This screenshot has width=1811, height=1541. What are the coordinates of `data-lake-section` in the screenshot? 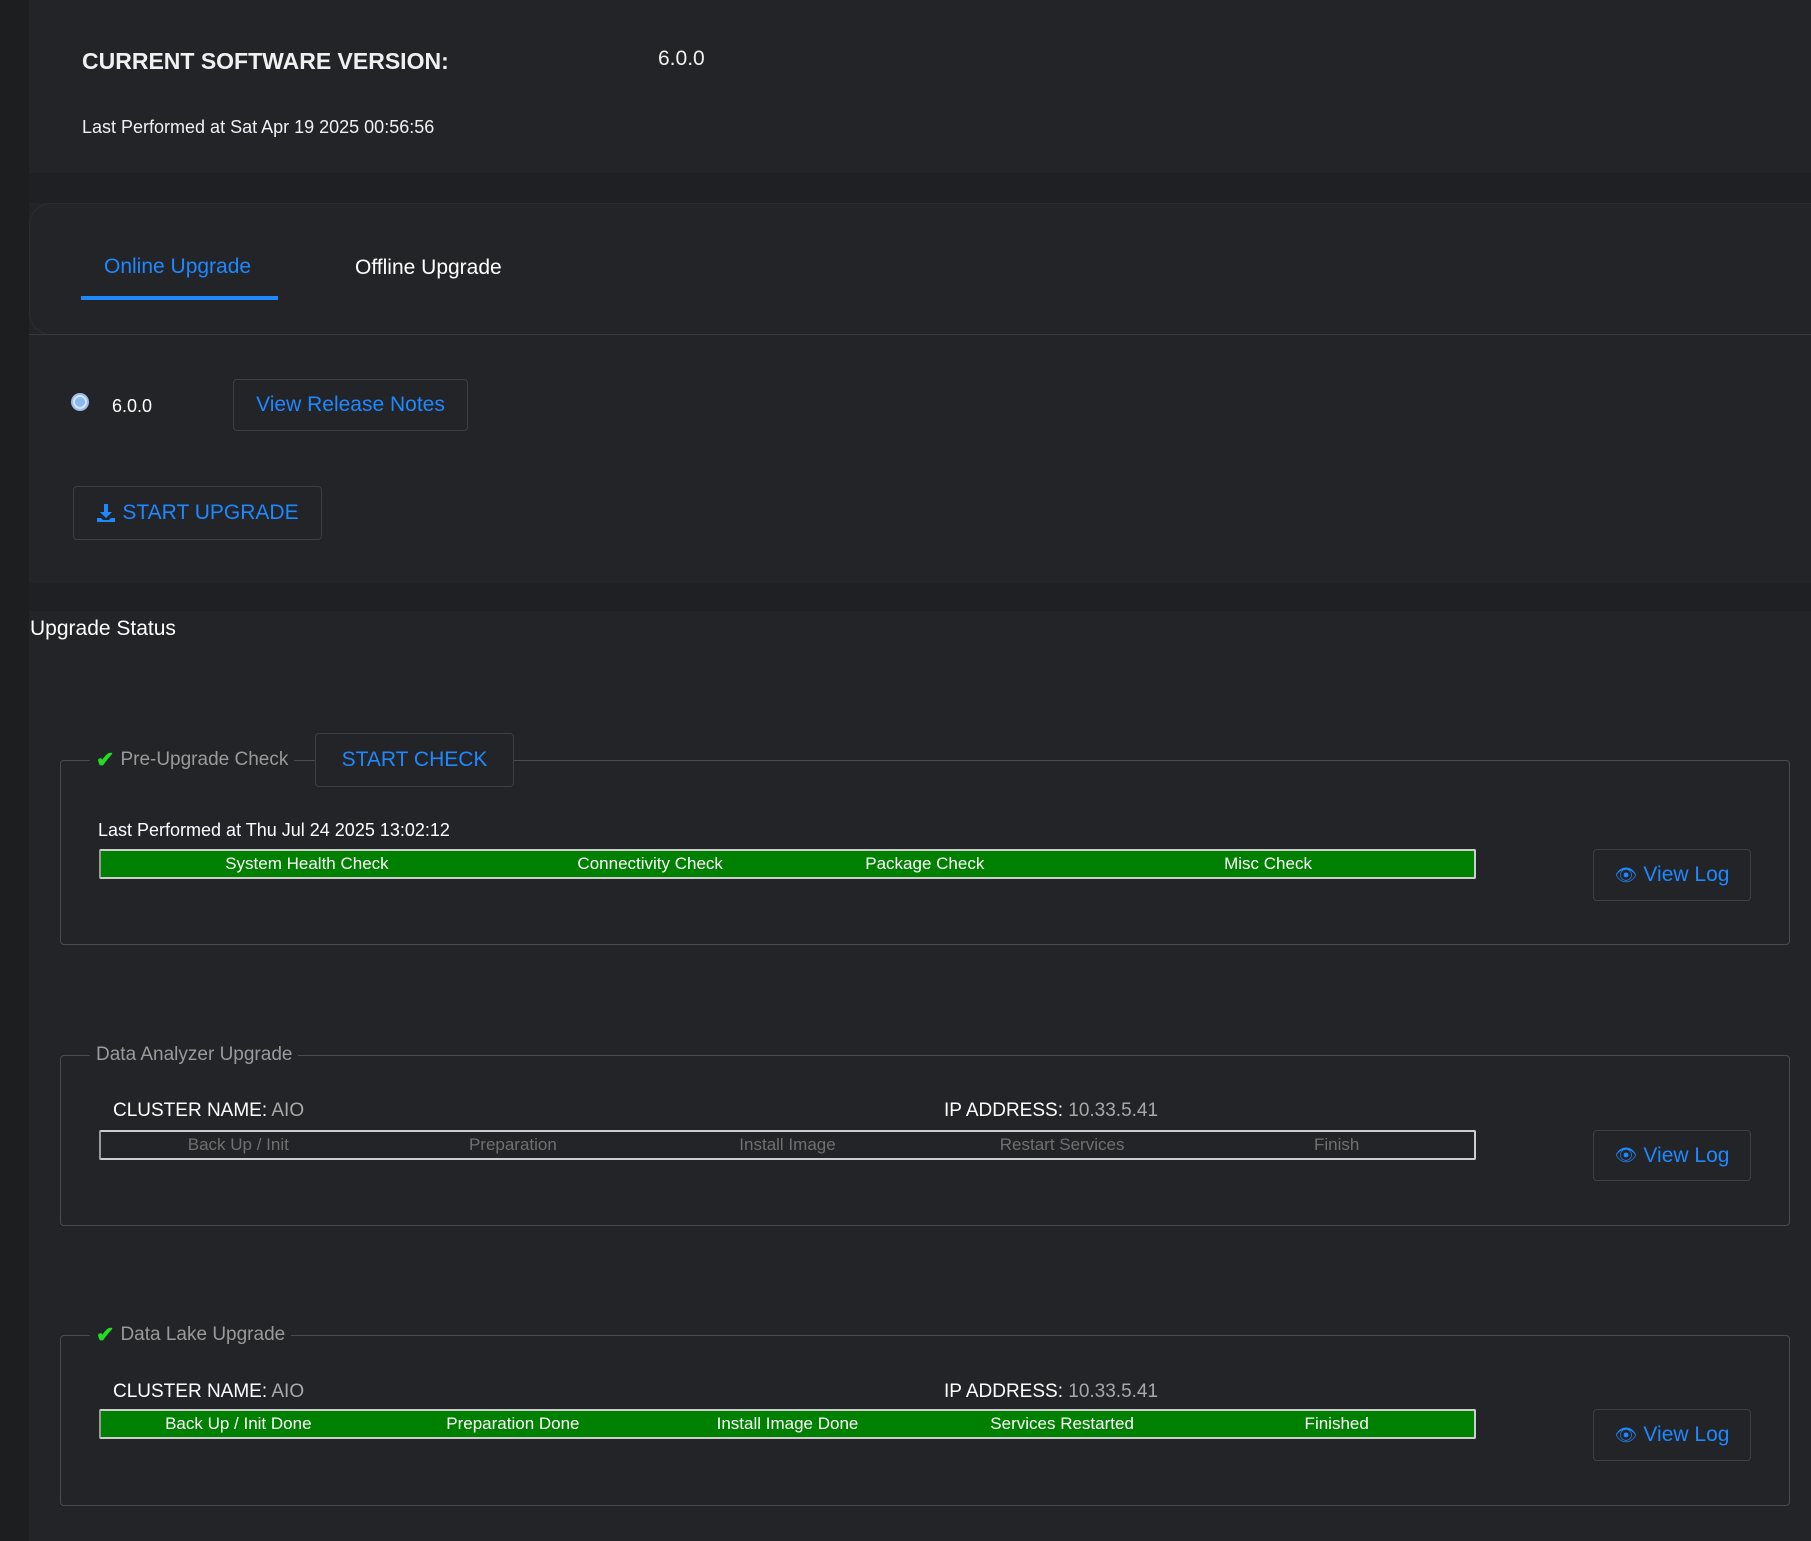 It's located at (925, 1420).